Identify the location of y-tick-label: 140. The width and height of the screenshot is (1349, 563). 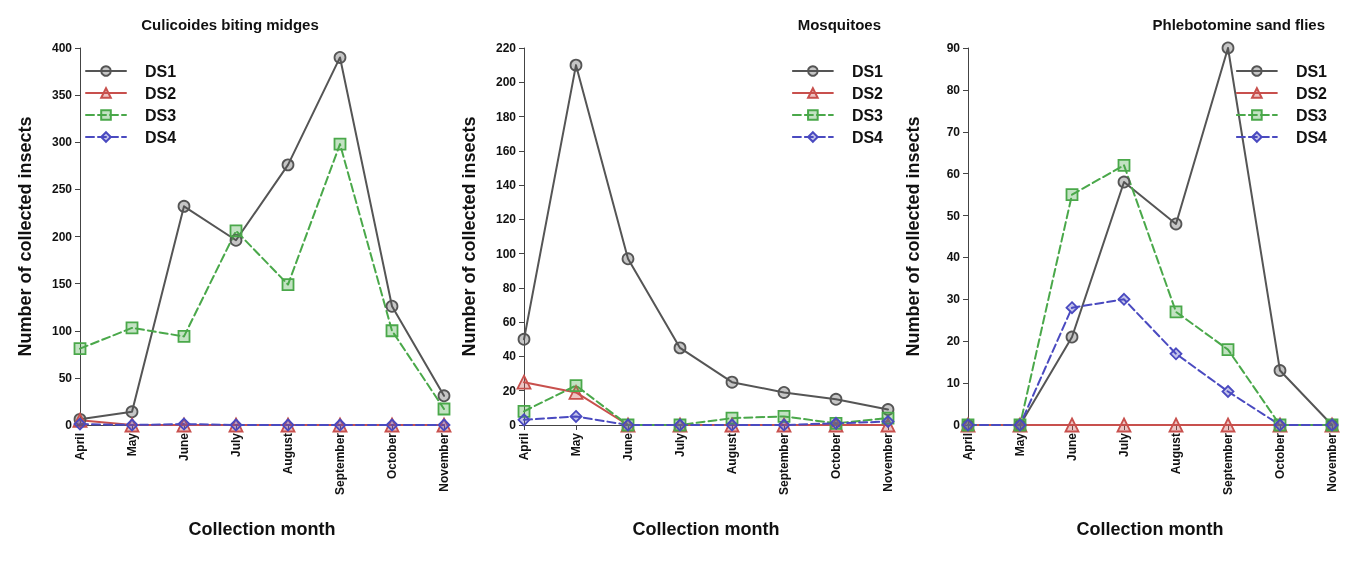
(506, 185).